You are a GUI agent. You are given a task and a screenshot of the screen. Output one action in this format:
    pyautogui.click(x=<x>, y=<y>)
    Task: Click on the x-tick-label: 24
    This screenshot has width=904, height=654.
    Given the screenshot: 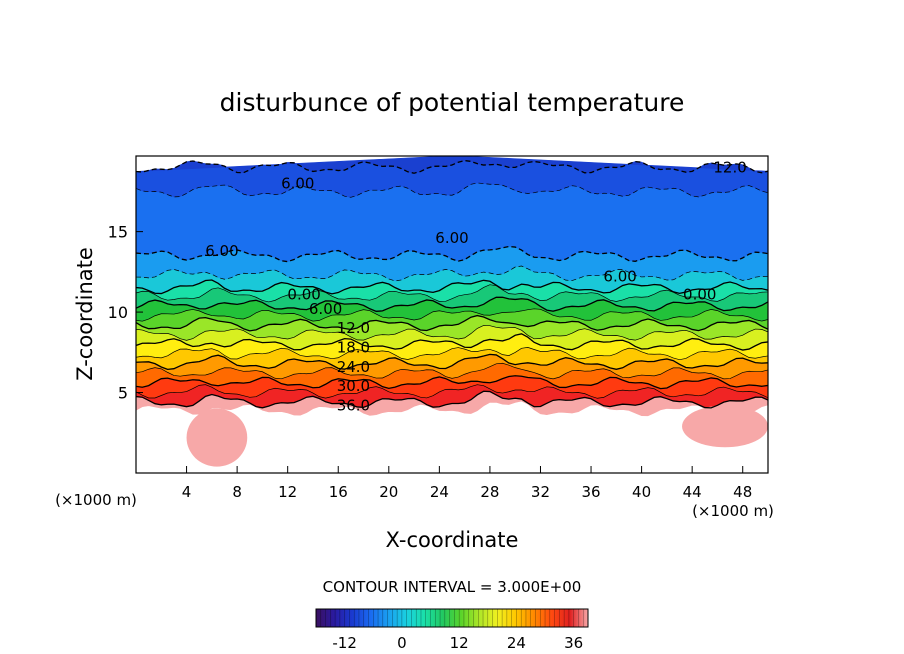 What is the action you would take?
    pyautogui.click(x=439, y=492)
    